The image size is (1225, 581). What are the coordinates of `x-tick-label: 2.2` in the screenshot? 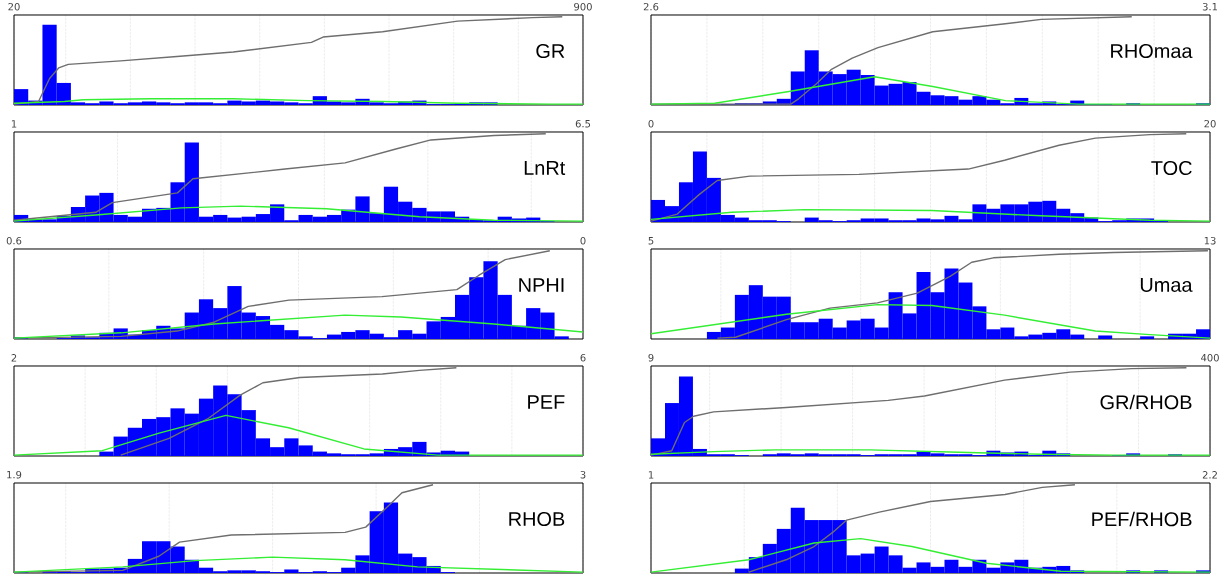 It's located at (1209, 475).